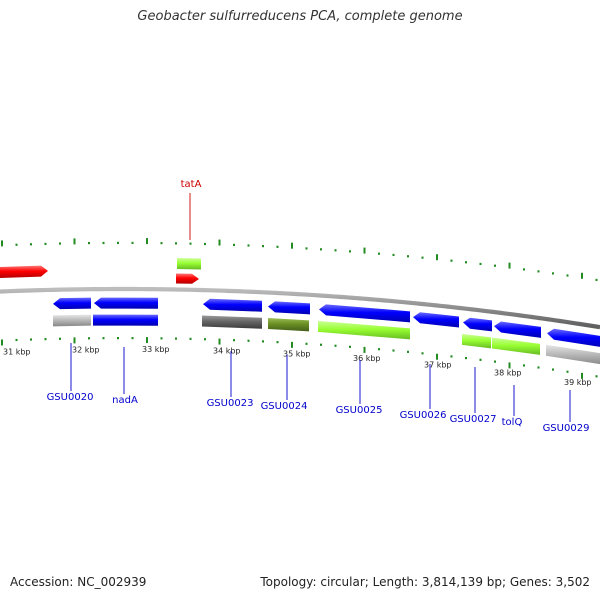 Image resolution: width=600 pixels, height=600 pixels. Describe the element at coordinates (512, 422) in the screenshot. I see `gene-label-tolQ: tolQ` at that location.